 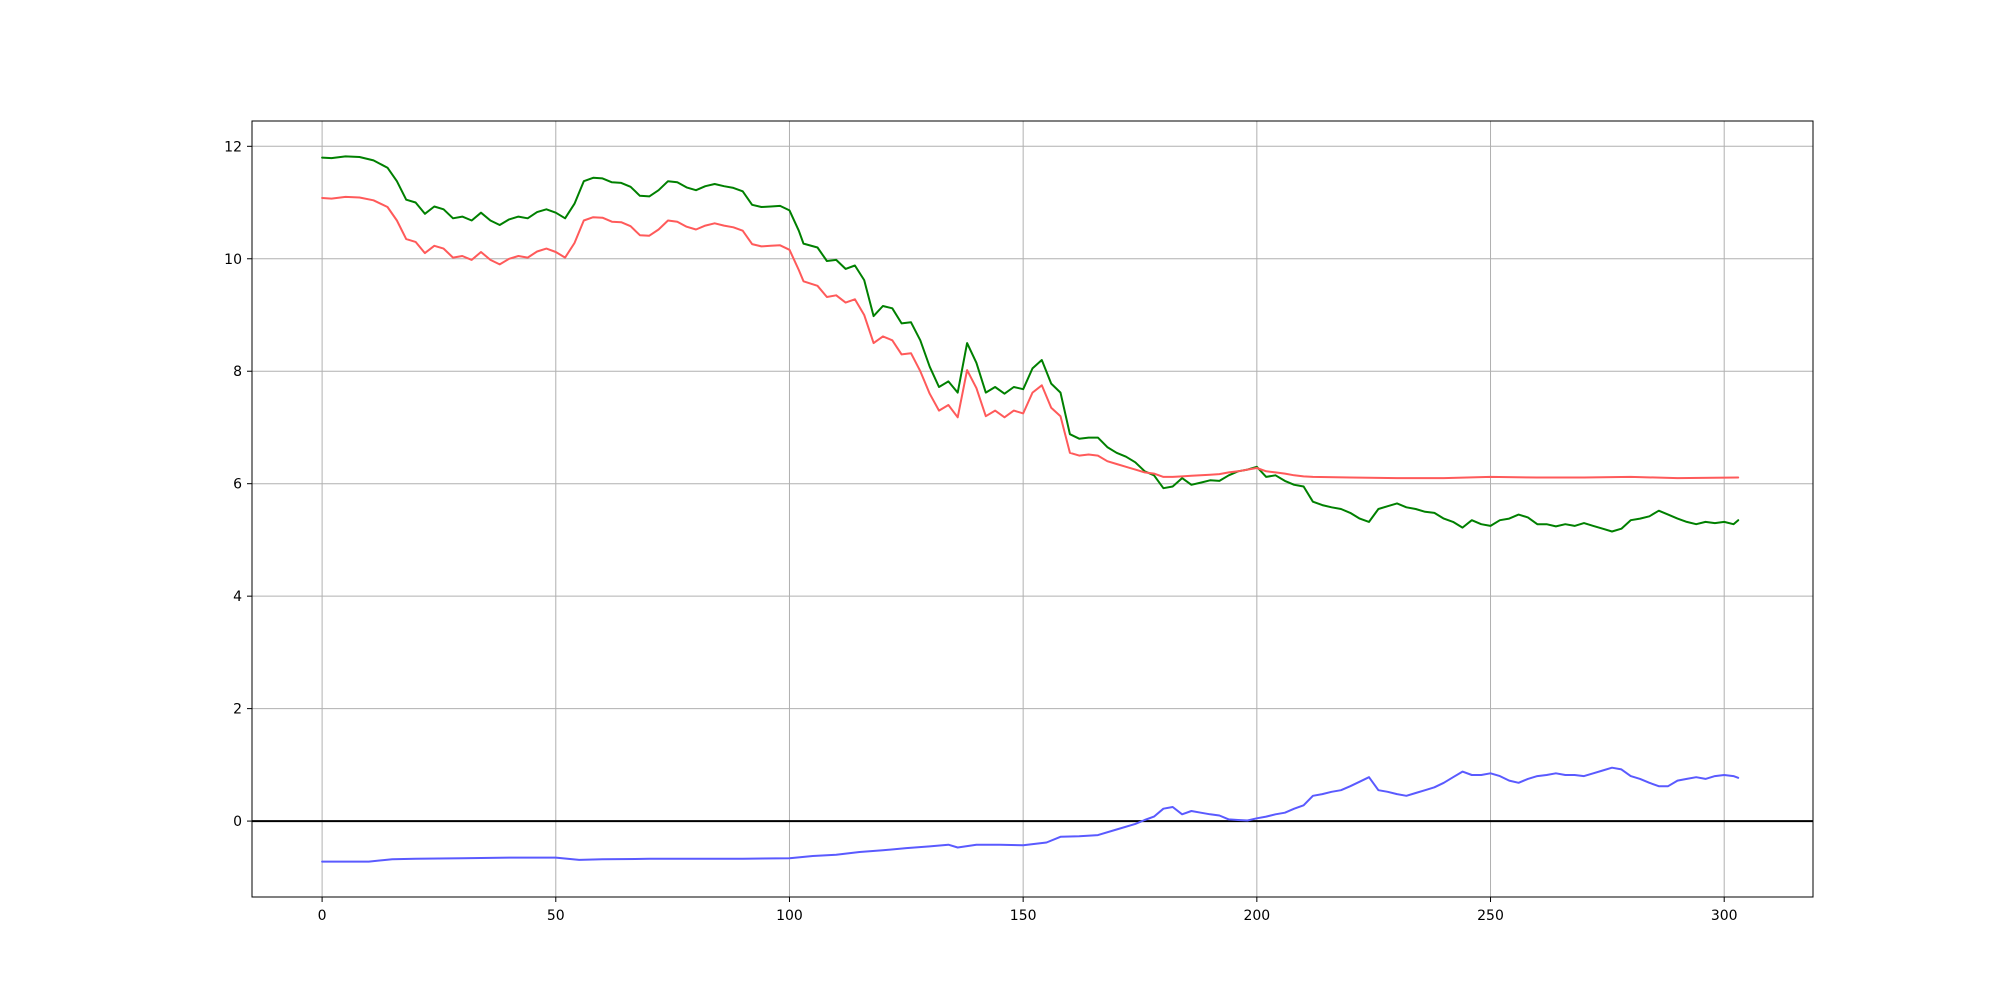 I want to click on y-tick-label: 4, so click(x=237, y=597).